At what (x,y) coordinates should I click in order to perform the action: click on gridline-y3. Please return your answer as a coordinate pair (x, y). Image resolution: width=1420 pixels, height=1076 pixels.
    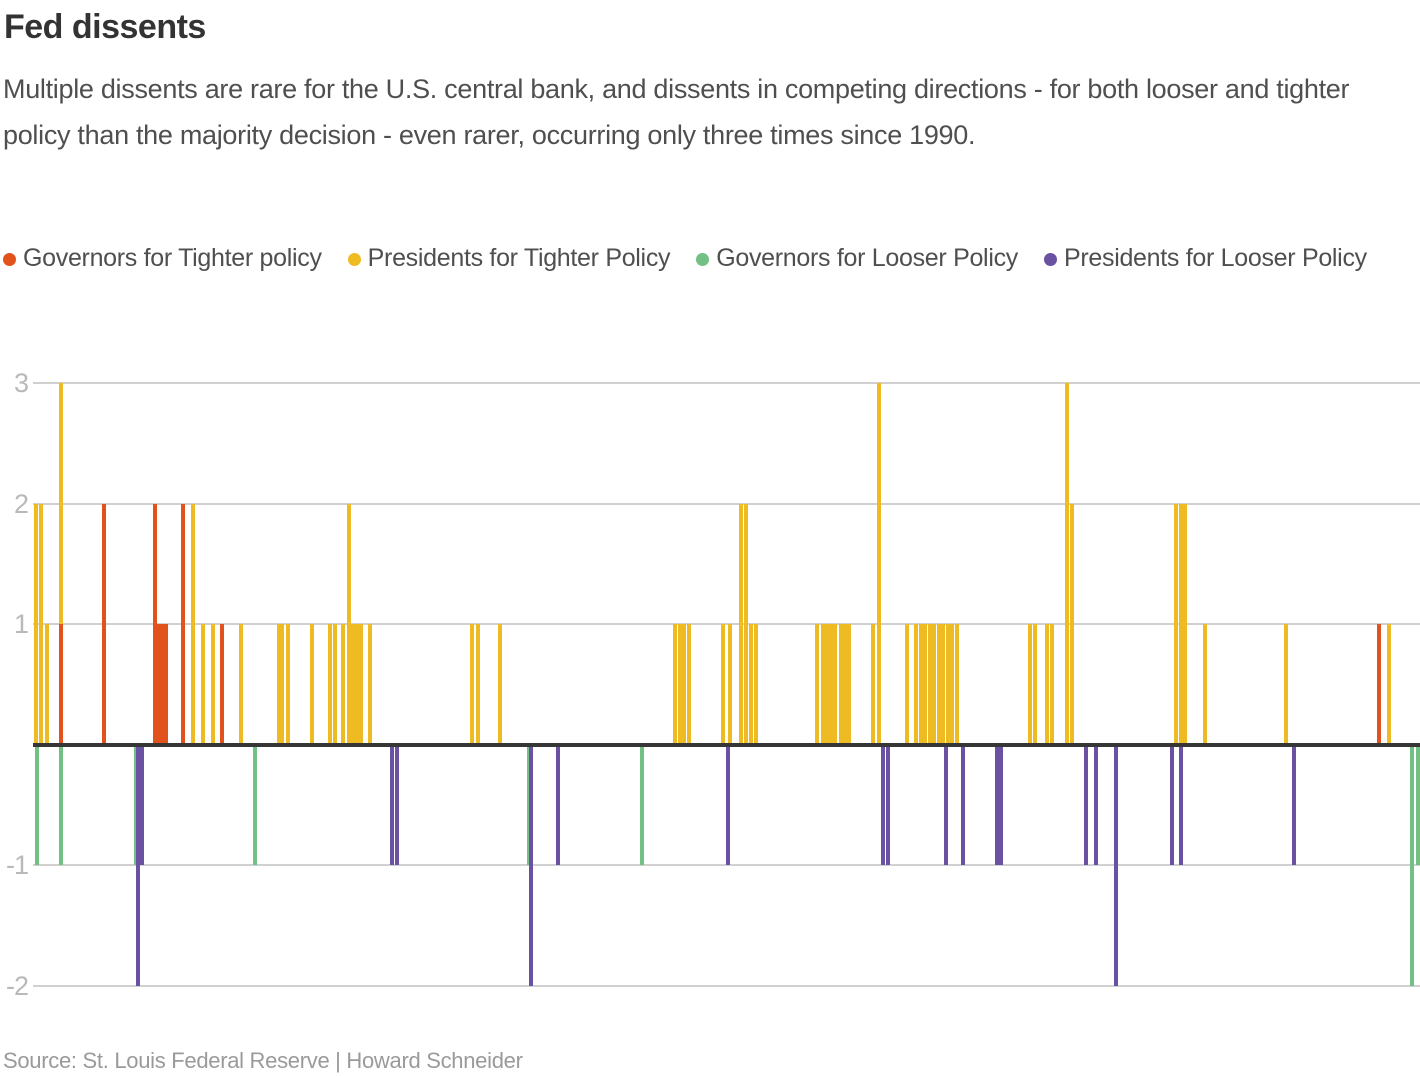
    Looking at the image, I should click on (726, 383).